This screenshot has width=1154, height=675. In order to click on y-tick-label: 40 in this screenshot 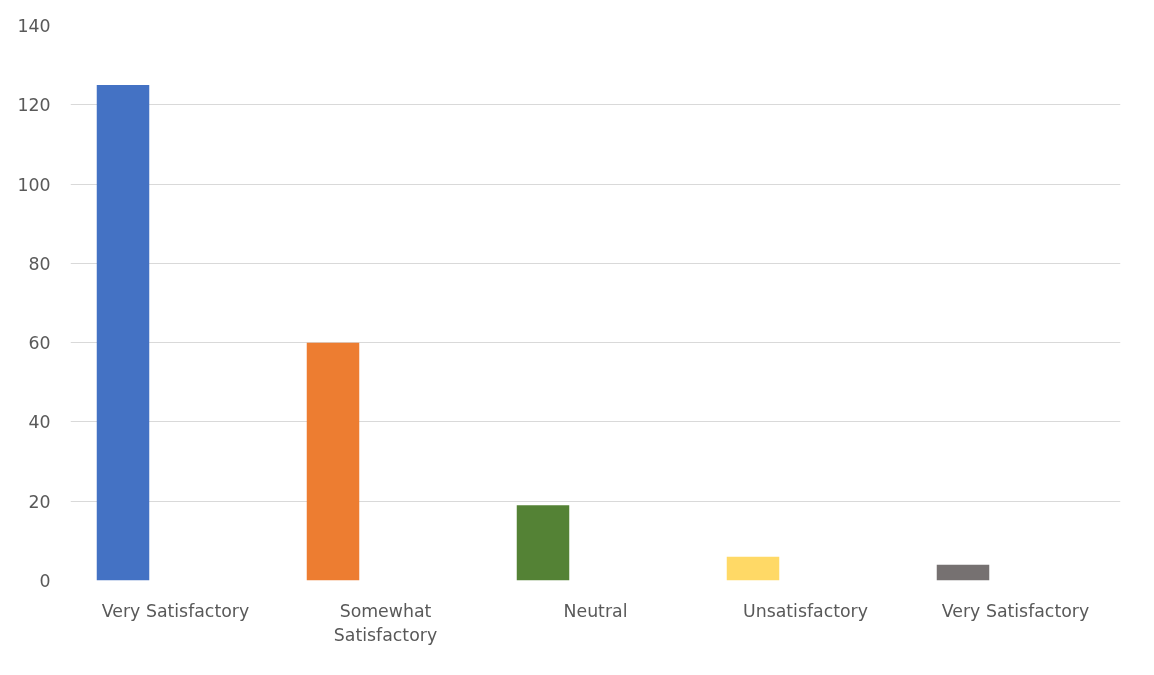, I will do `click(39, 422)`.